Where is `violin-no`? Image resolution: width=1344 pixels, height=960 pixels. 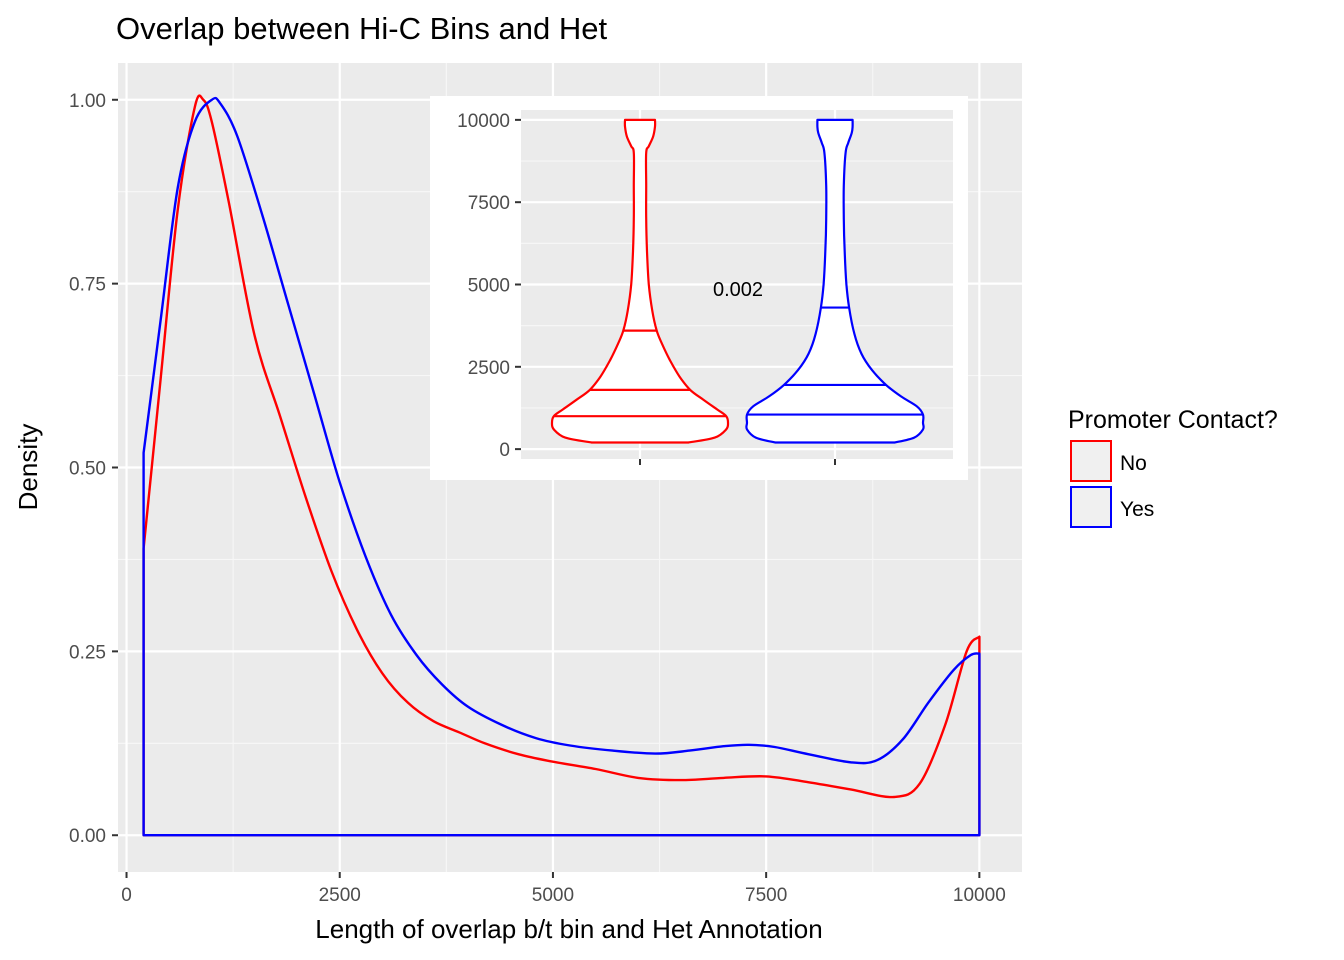
violin-no is located at coordinates (640, 281).